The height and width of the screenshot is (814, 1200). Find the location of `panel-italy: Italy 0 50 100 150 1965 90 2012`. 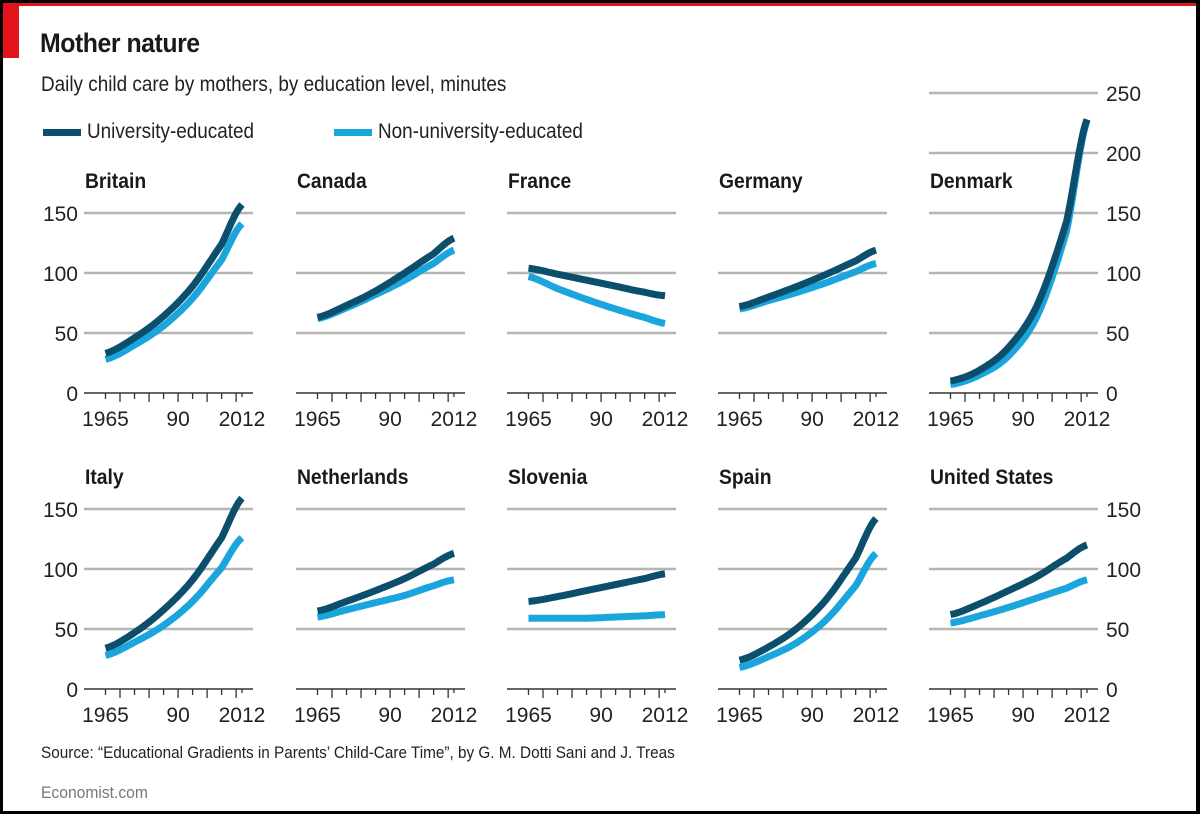

panel-italy: Italy 0 50 100 150 1965 90 2012 is located at coordinates (154, 596).